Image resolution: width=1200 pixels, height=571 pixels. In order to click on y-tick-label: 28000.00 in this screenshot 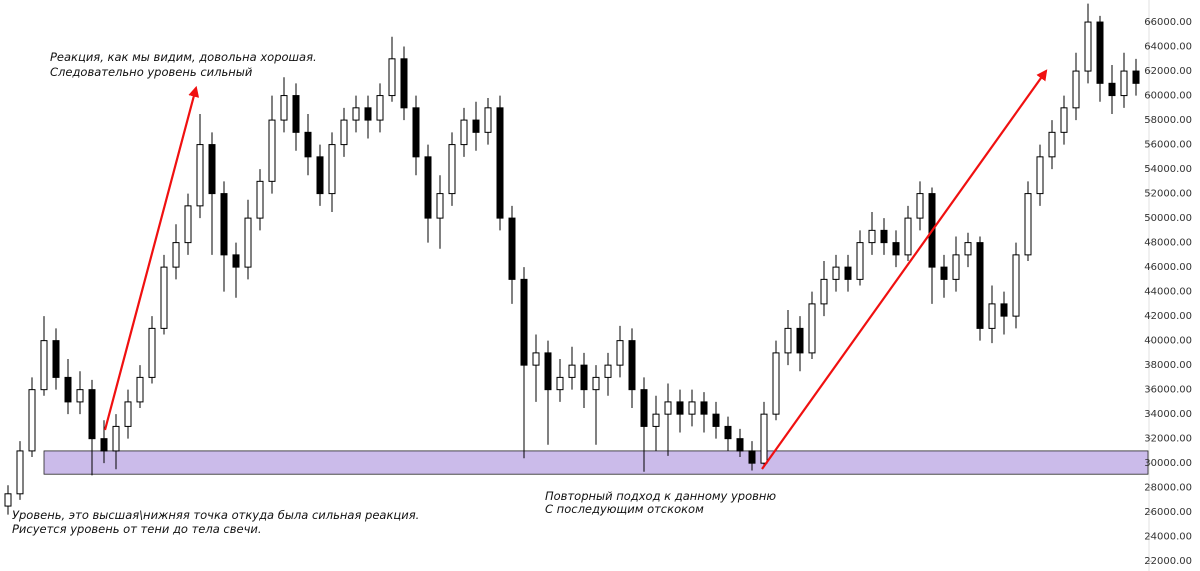, I will do `click(1168, 488)`.